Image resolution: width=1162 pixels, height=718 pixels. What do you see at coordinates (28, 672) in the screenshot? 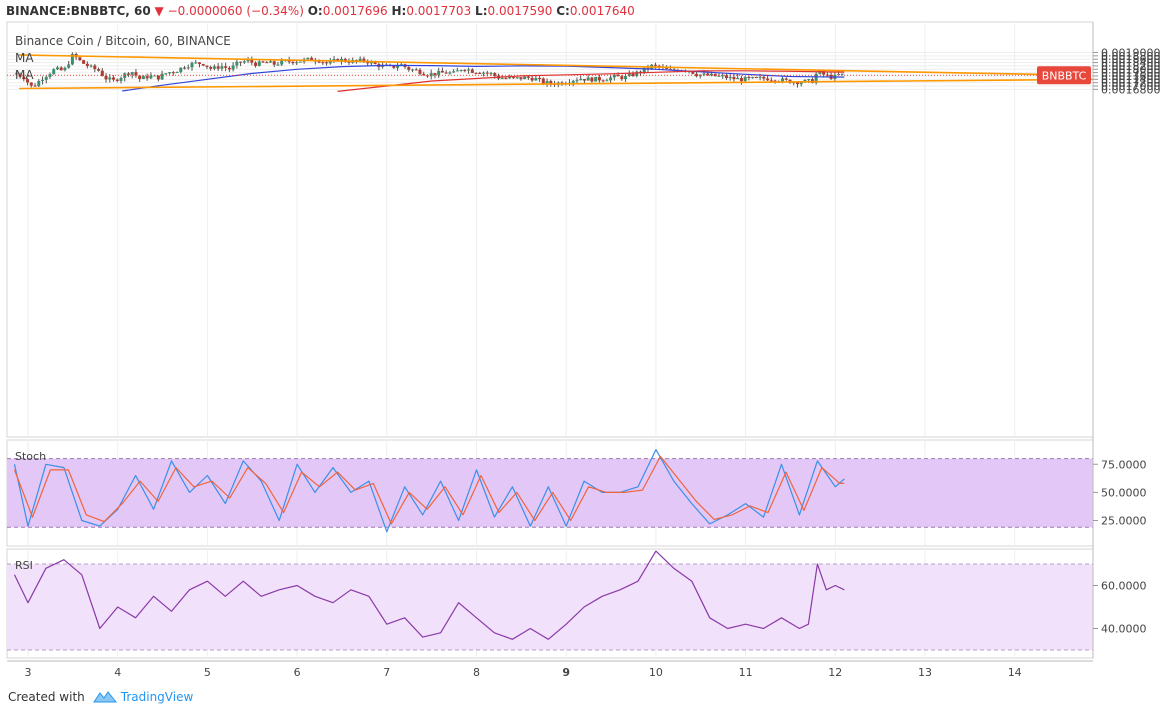
I see `x-tick-label: 3` at bounding box center [28, 672].